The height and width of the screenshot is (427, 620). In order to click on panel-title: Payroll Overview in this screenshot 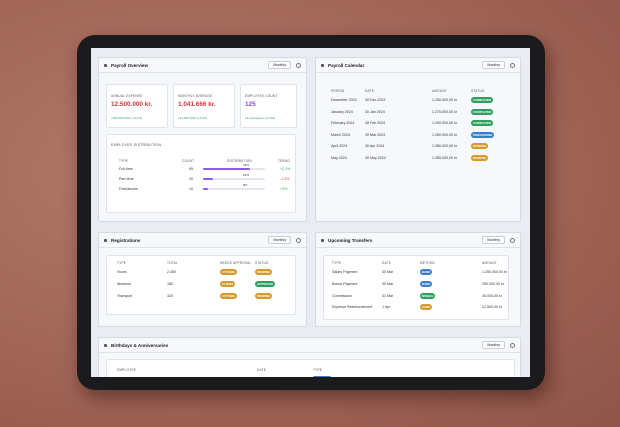, I will do `click(130, 65)`.